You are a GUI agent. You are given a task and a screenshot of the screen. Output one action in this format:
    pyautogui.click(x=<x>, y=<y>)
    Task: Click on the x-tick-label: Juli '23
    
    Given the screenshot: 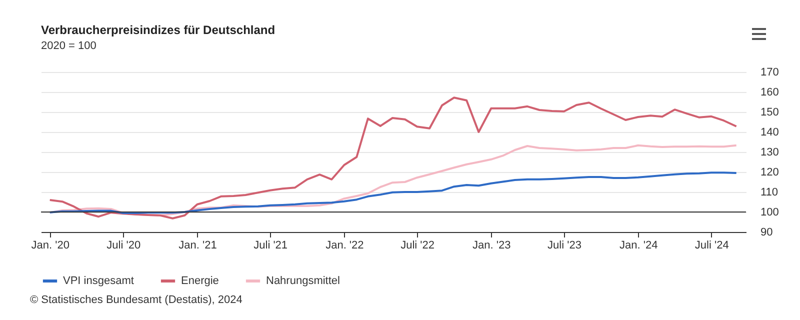 What is the action you would take?
    pyautogui.click(x=565, y=246)
    